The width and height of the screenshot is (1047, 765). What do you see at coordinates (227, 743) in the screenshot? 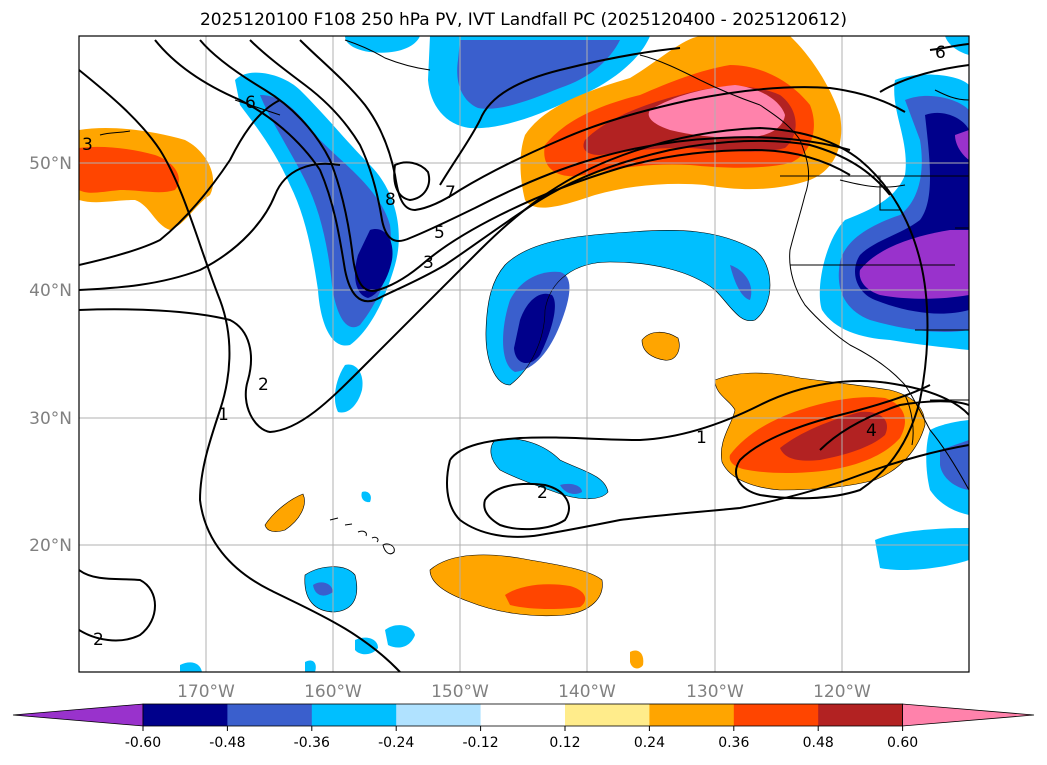
I see `colorbar-tick-label: -0.48` at bounding box center [227, 743].